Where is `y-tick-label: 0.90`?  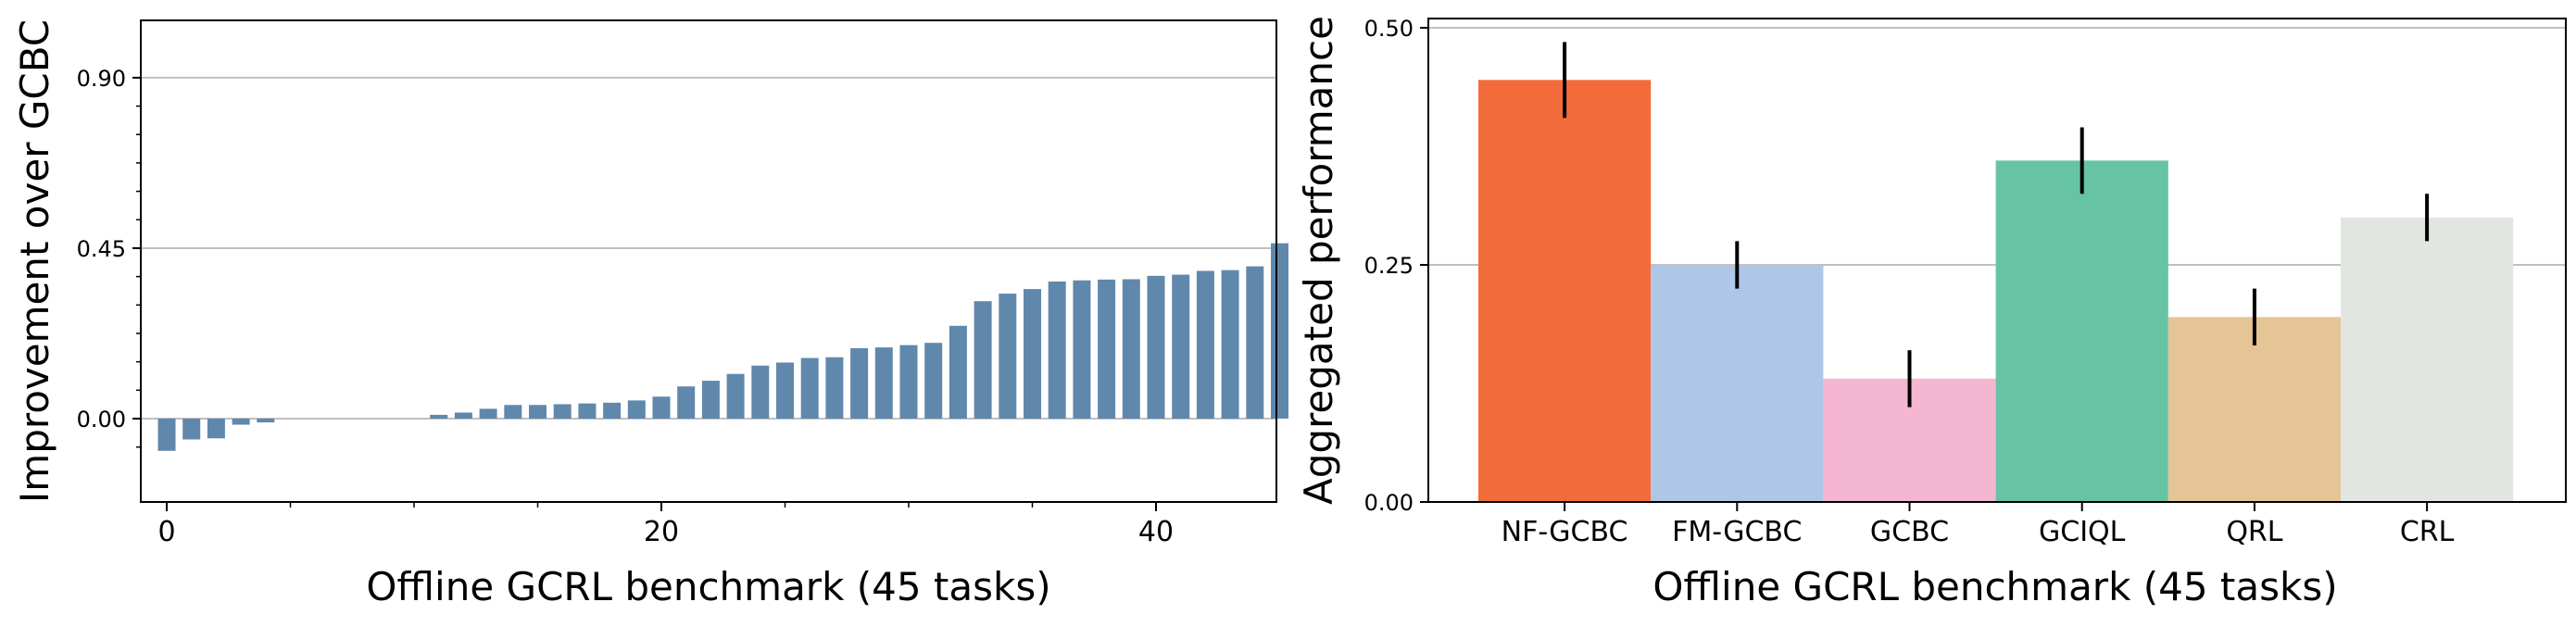 y-tick-label: 0.90 is located at coordinates (101, 79).